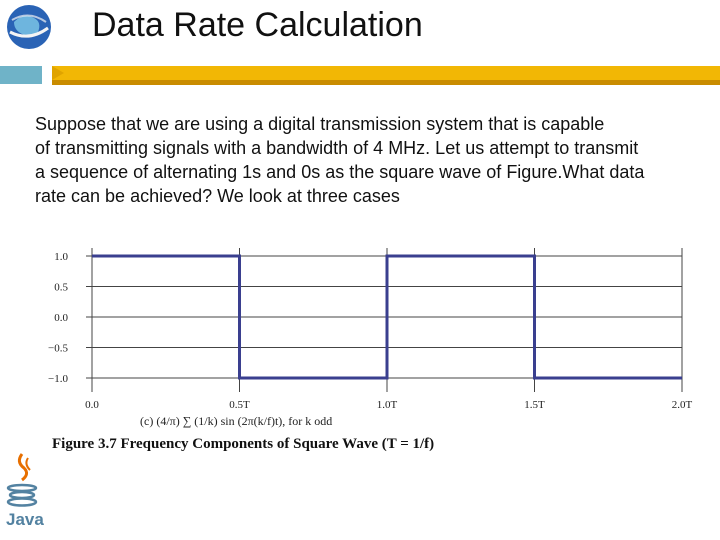 The width and height of the screenshot is (720, 540). Describe the element at coordinates (61, 318) in the screenshot. I see `y-tick-label: 0.0` at that location.